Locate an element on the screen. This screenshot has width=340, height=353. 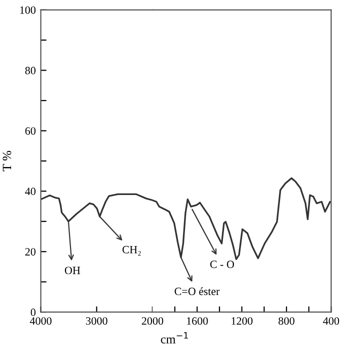
x-tick-label: 4000 is located at coordinates (41, 321).